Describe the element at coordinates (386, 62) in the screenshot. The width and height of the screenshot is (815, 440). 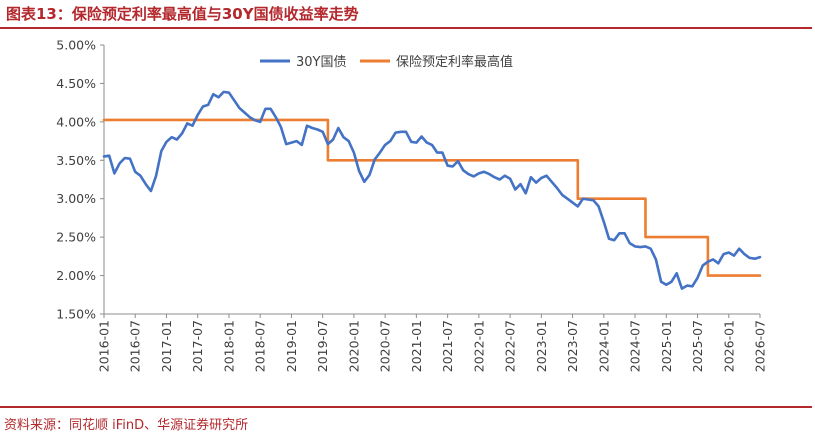
I see `legend: 30Y国债 保险预定利率最高值` at that location.